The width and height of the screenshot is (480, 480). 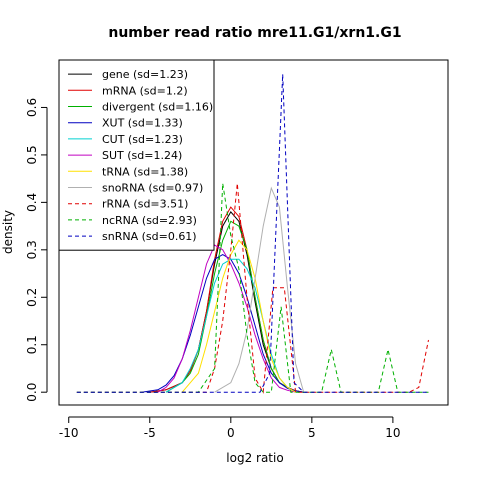 What do you see at coordinates (392, 433) in the screenshot?
I see `x-tick-label-4: 10` at bounding box center [392, 433].